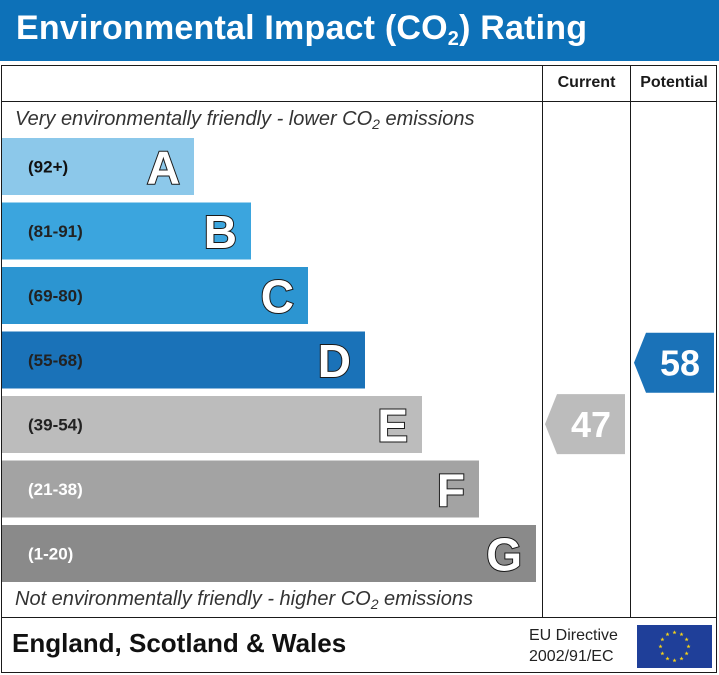 Image resolution: width=719 pixels, height=675 pixels. What do you see at coordinates (48, 167) in the screenshot?
I see `band-range-a: (92+)` at bounding box center [48, 167].